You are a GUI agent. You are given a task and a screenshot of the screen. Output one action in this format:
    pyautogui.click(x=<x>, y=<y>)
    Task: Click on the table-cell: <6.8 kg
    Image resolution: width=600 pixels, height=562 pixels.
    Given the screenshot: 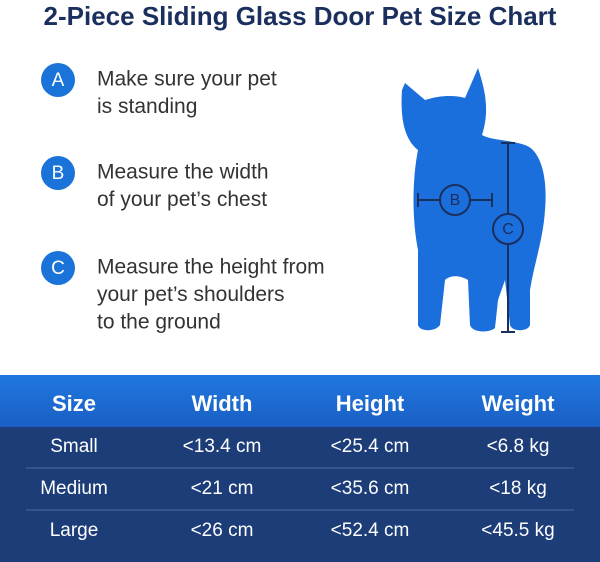 What is the action you would take?
    pyautogui.click(x=518, y=446)
    